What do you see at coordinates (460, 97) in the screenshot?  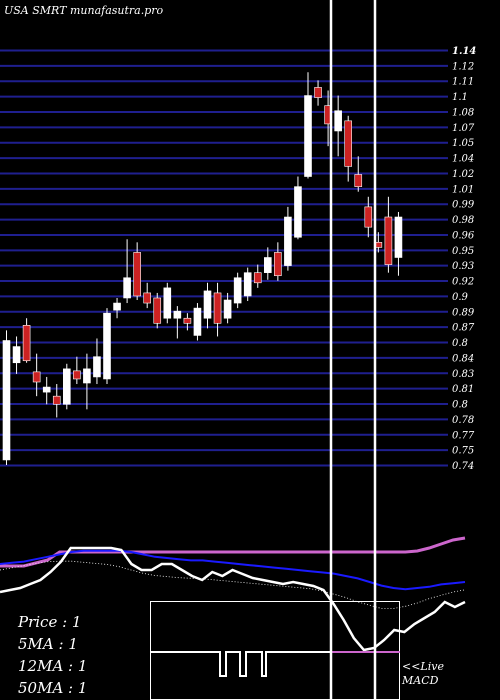 I see `price-tick-label: 1.1` at bounding box center [460, 97].